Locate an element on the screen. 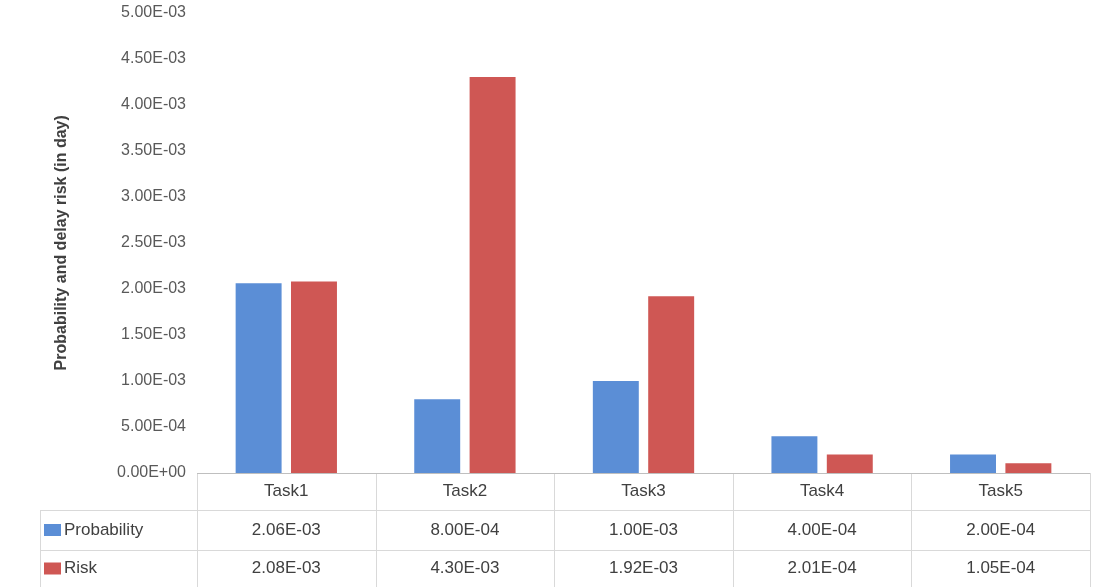  x-tick-label: Task4 is located at coordinates (822, 491).